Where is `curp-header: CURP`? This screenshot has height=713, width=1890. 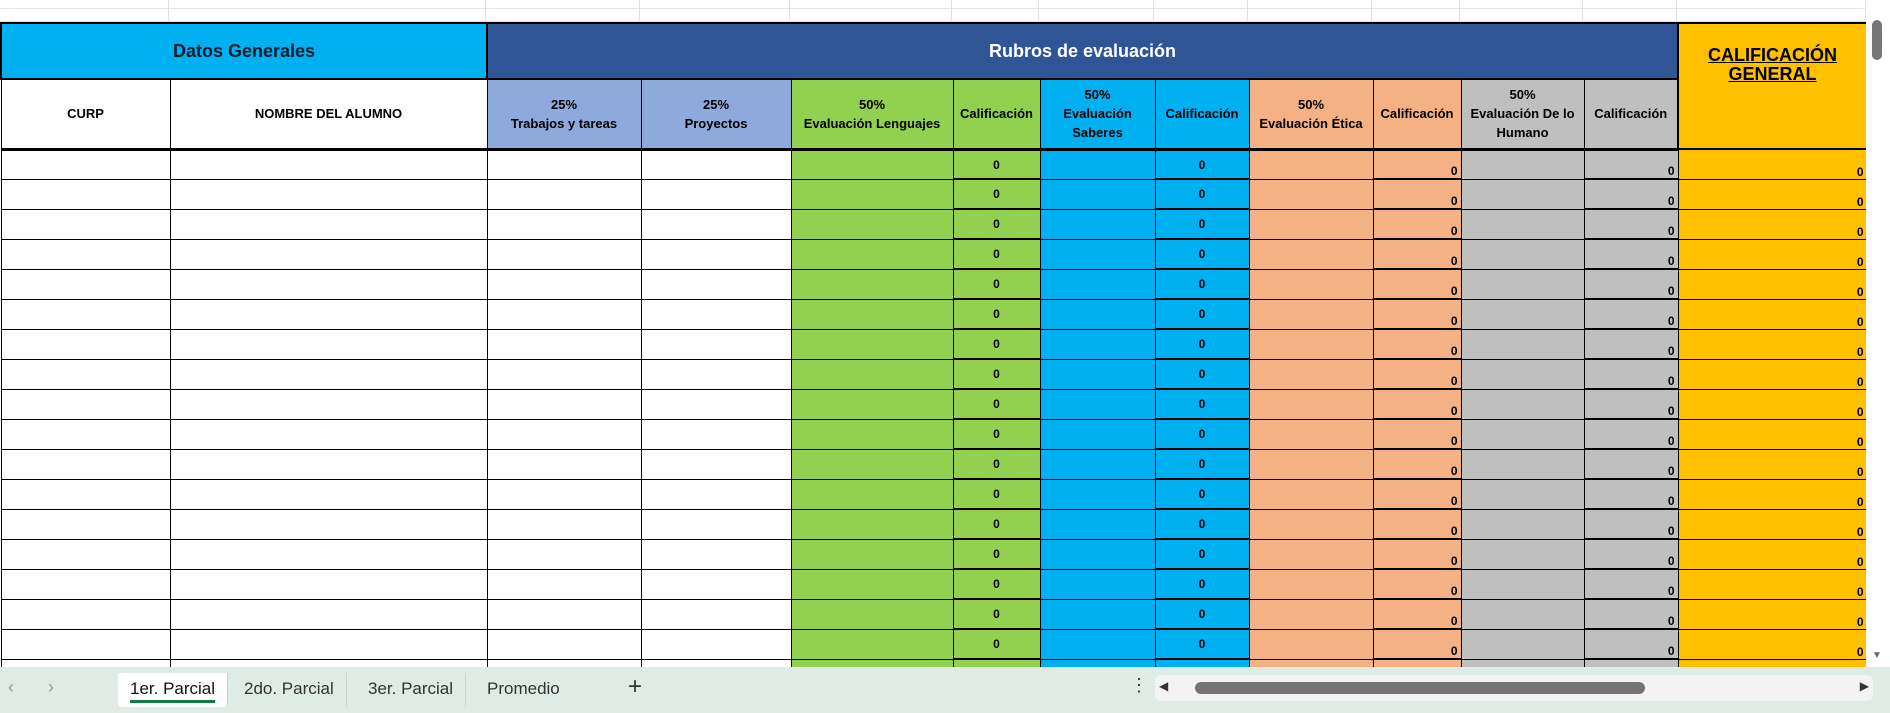 curp-header: CURP is located at coordinates (85, 114).